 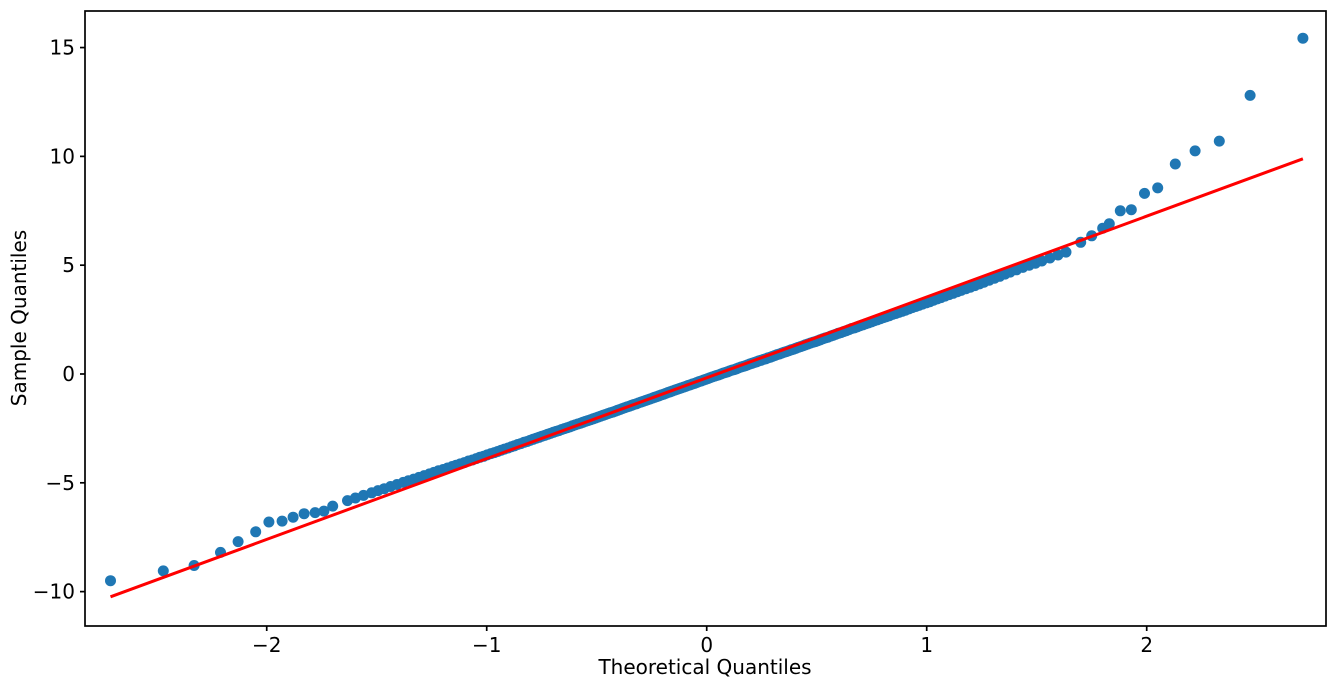 What do you see at coordinates (60, 483) in the screenshot?
I see `y-tick-label: −5` at bounding box center [60, 483].